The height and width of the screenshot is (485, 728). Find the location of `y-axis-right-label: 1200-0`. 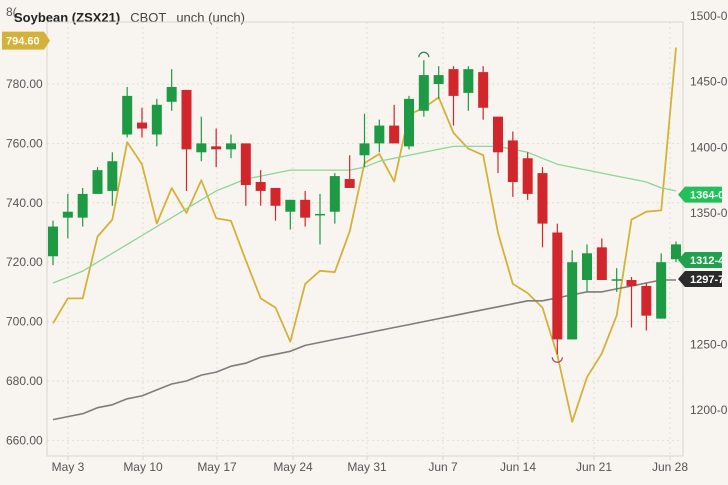

y-axis-right-label: 1200-0 is located at coordinates (709, 410).